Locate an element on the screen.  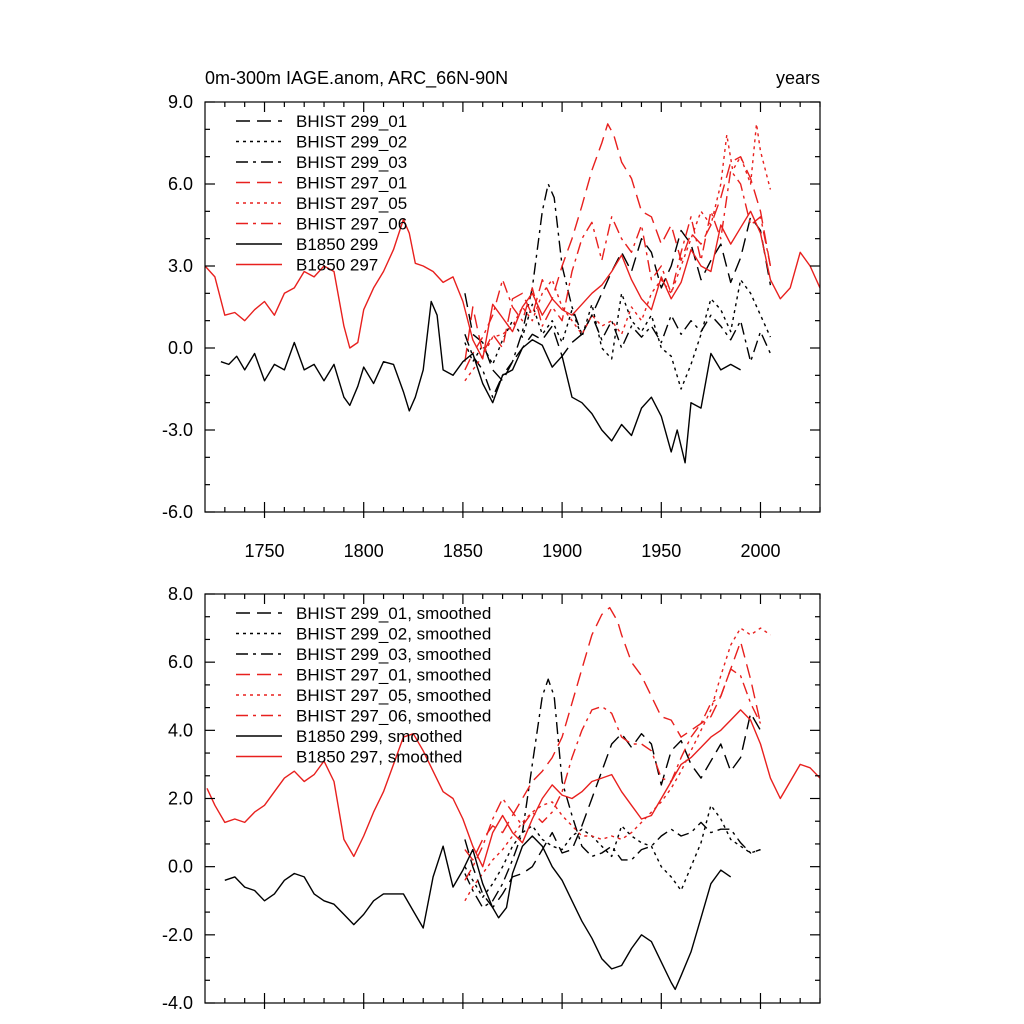
bottom-legend-label-0: BHIST 299_01, smoothed is located at coordinates (393, 613).